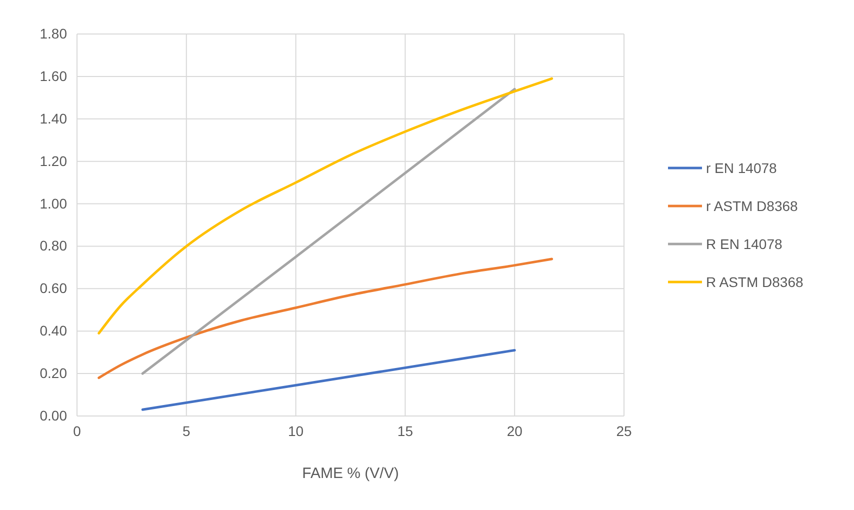 Image resolution: width=854 pixels, height=510 pixels. What do you see at coordinates (350, 473) in the screenshot?
I see `x-axis-title: FAME % (V/V)` at bounding box center [350, 473].